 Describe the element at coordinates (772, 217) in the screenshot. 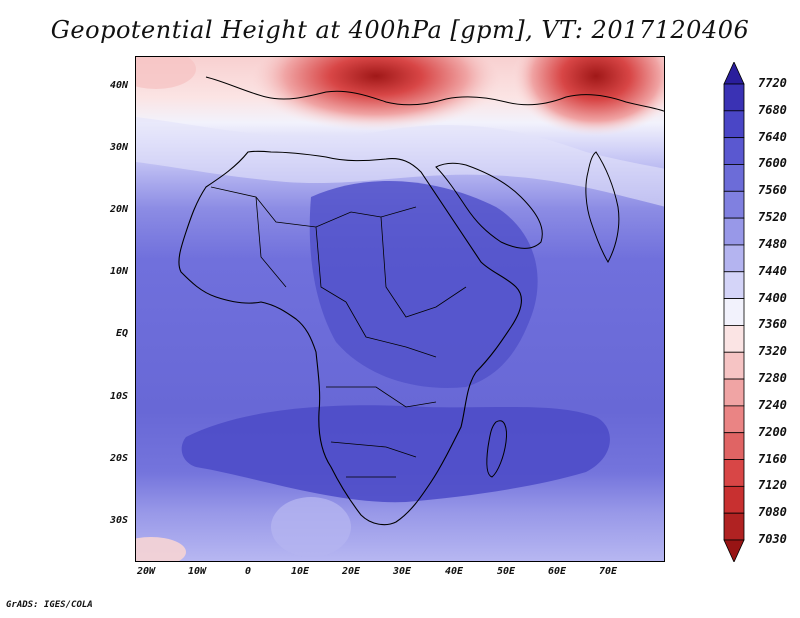

I see `colorbar-label: 7520` at that location.